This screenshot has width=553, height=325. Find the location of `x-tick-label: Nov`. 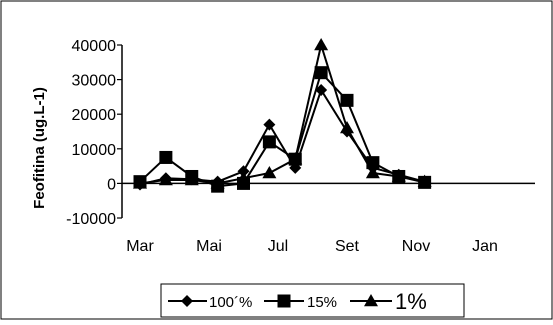

x-tick-label: Nov is located at coordinates (416, 246).